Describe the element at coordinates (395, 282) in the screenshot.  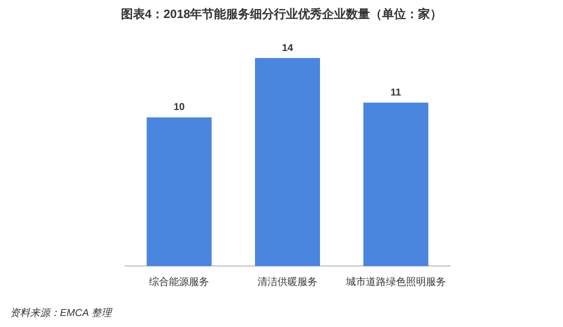
I see `x-tick-label: 城市道路绿色照明服务` at that location.